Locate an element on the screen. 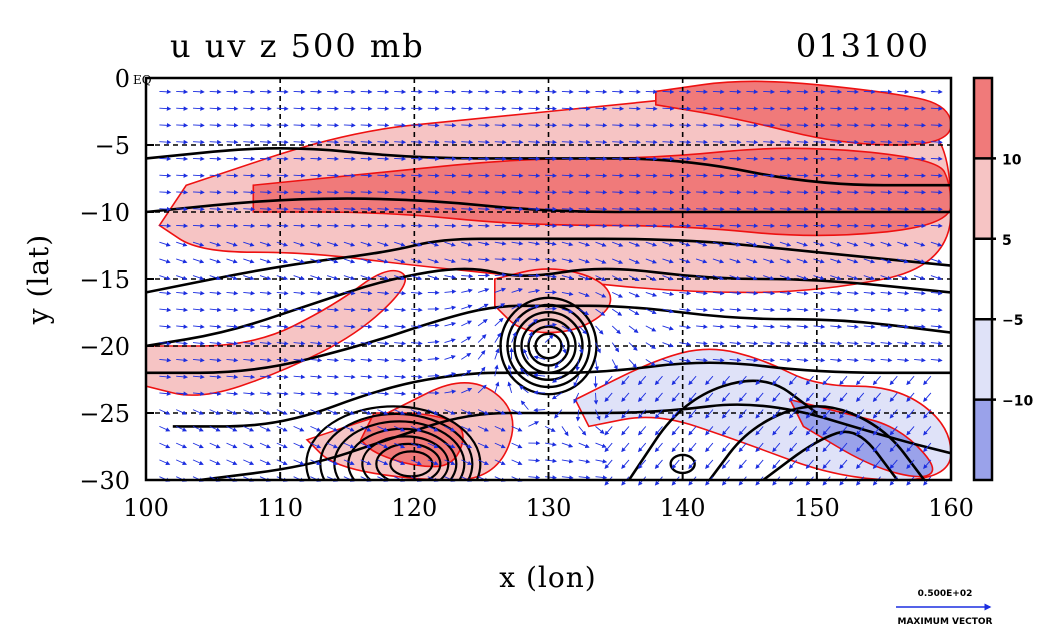 The width and height of the screenshot is (1056, 631). colorbar-label: 10 is located at coordinates (1012, 160).